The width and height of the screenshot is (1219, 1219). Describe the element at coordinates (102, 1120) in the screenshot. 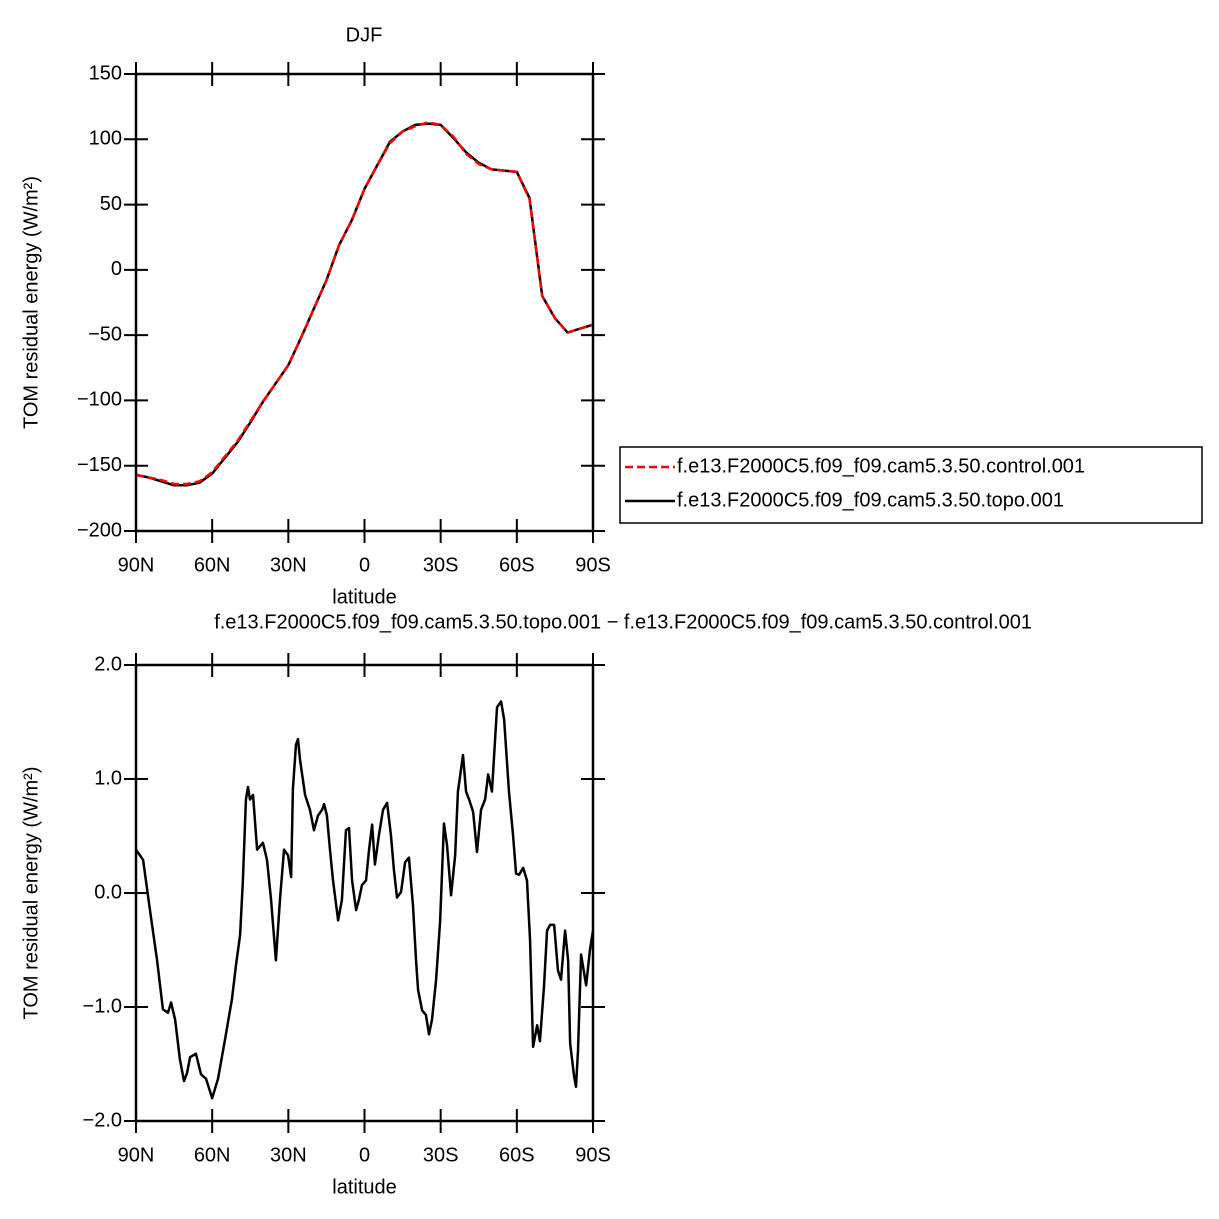

I see `y-tick-label: −2.0` at that location.